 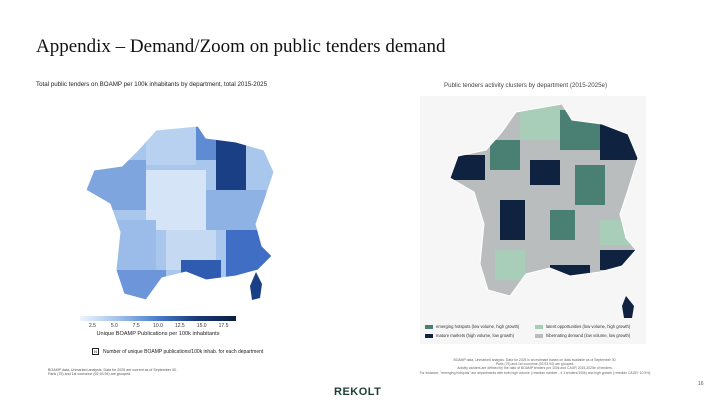 What do you see at coordinates (201, 326) in the screenshot?
I see `colorbar-tick: 15.0` at bounding box center [201, 326].